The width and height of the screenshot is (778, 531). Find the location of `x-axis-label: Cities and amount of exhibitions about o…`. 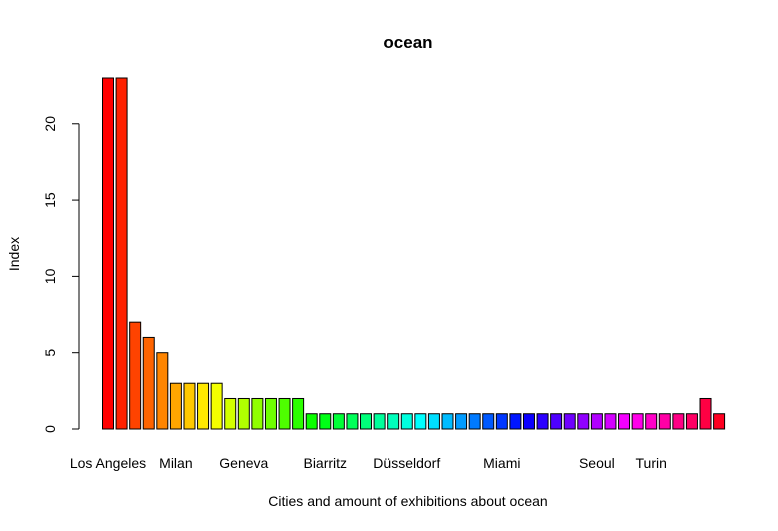

x-axis-label: Cities and amount of exhibitions about o… is located at coordinates (407, 501).